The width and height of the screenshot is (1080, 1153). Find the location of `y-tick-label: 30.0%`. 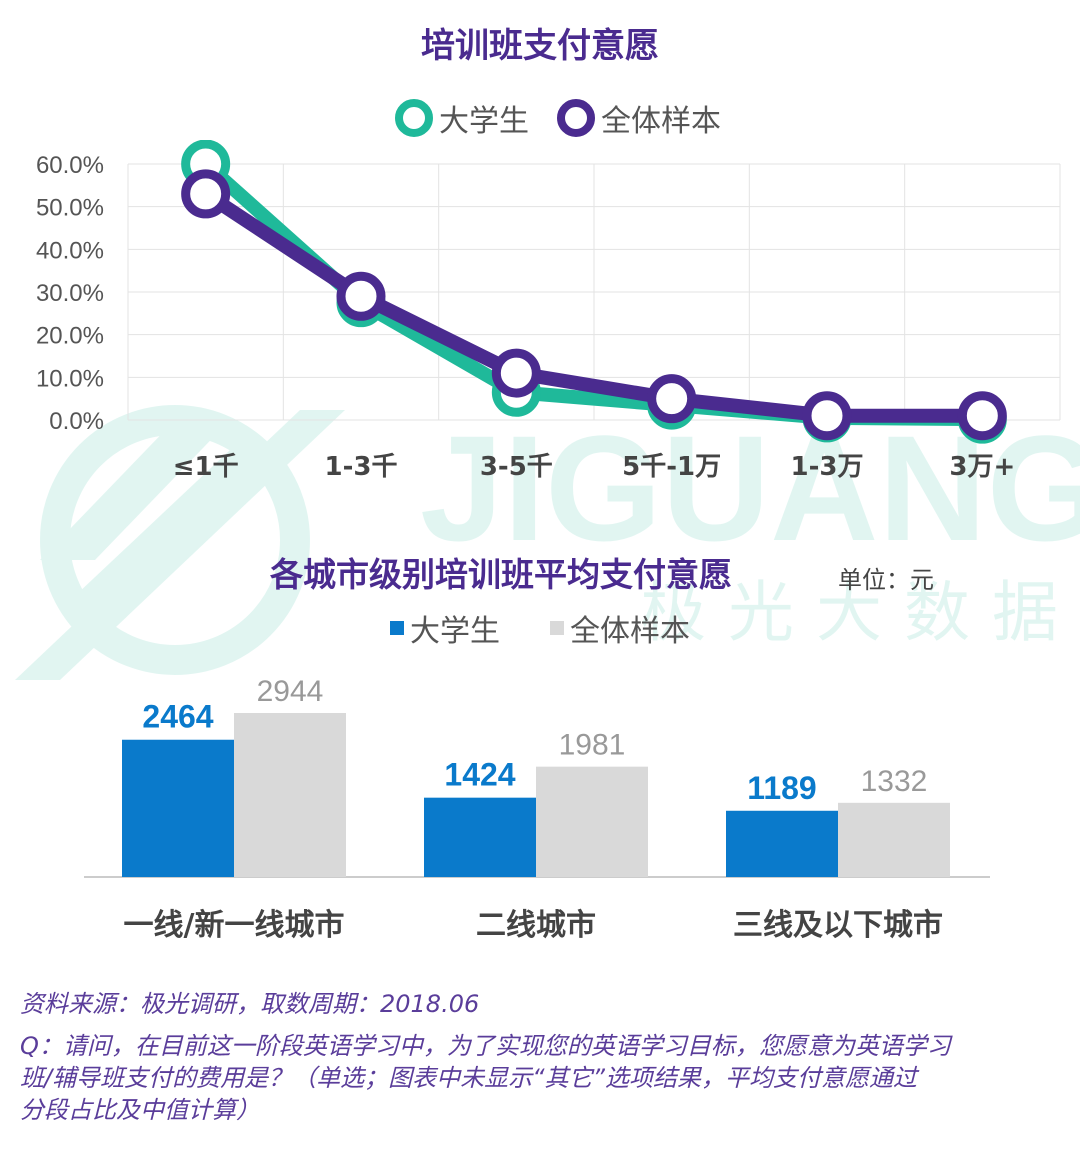

y-tick-label: 30.0% is located at coordinates (70, 293).